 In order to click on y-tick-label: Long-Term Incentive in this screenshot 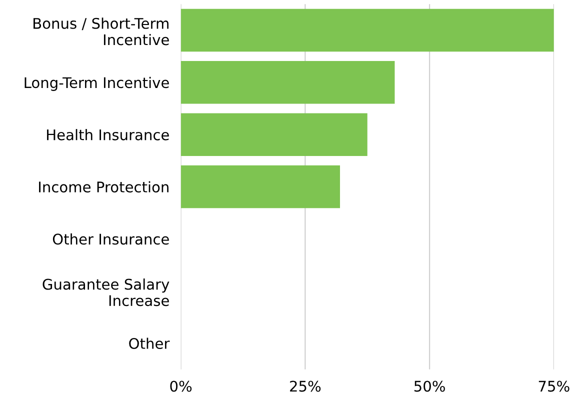, I will do `click(96, 83)`.